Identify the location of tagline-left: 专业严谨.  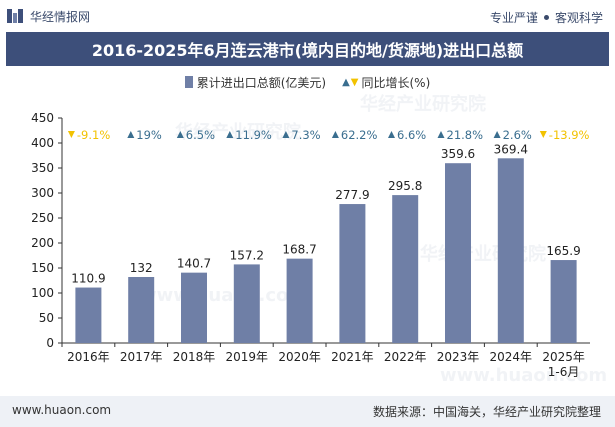
(513, 18).